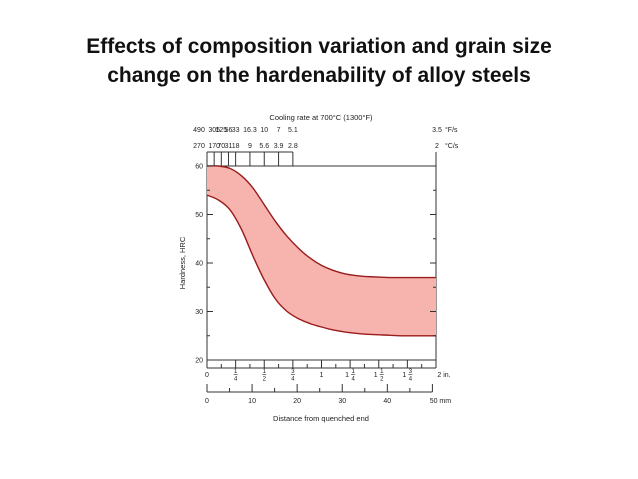  Describe the element at coordinates (321, 222) in the screenshot. I see `upper-bound-curve` at that location.